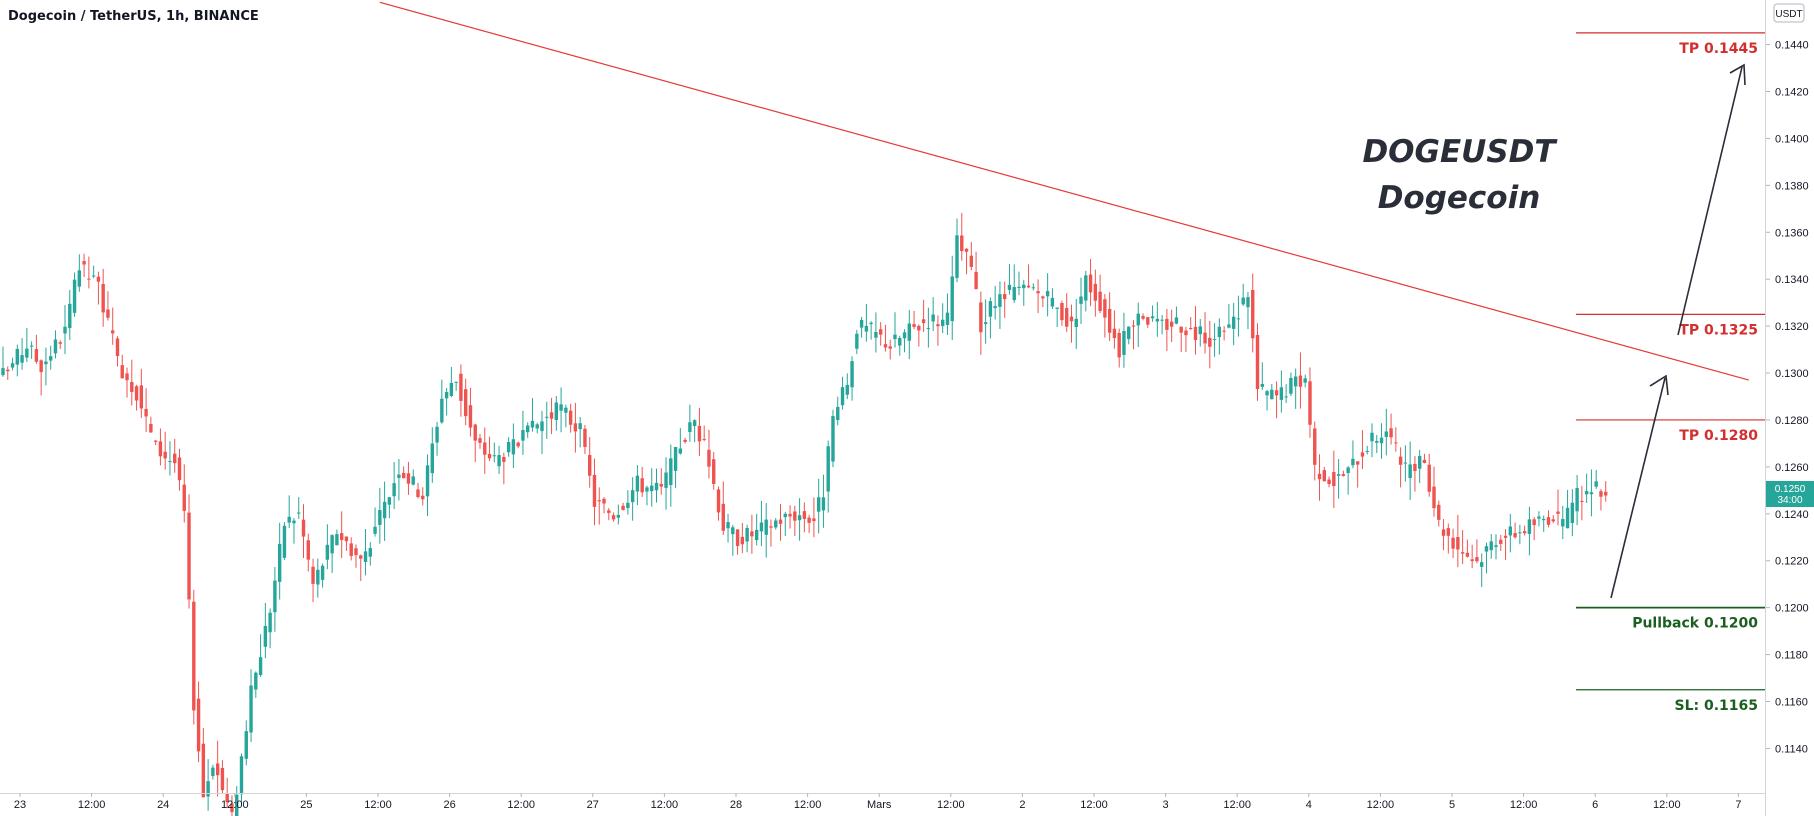  I want to click on level-4: SL: 0.1165, so click(1670, 701).